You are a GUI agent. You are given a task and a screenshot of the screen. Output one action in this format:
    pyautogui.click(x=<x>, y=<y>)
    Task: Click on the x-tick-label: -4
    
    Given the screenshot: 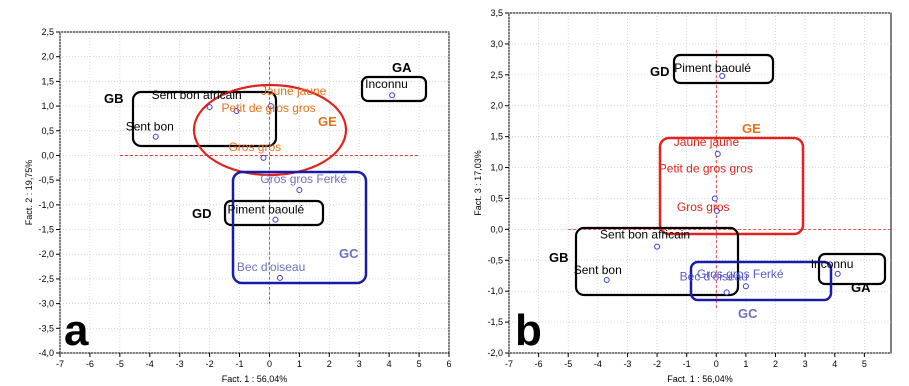 What is the action you would take?
    pyautogui.click(x=598, y=364)
    